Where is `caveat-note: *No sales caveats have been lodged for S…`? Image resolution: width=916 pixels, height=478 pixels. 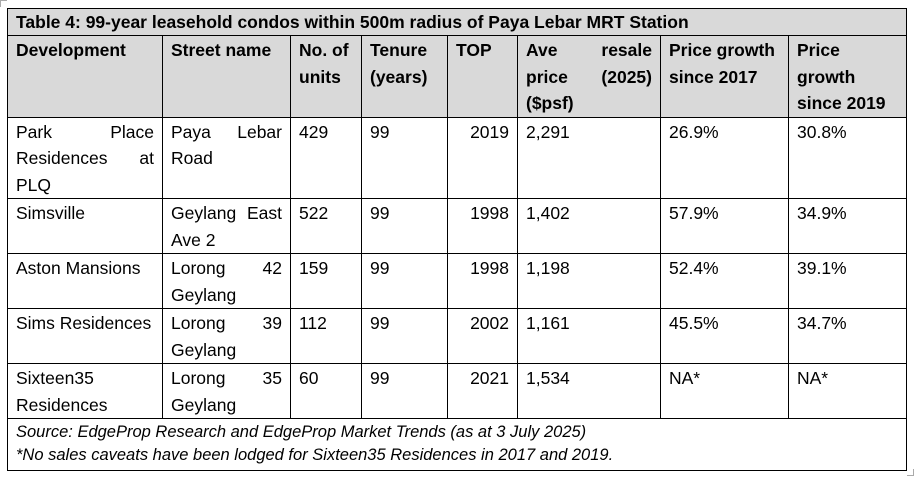 caveat-note: *No sales caveats have been lodged for S… is located at coordinates (315, 455).